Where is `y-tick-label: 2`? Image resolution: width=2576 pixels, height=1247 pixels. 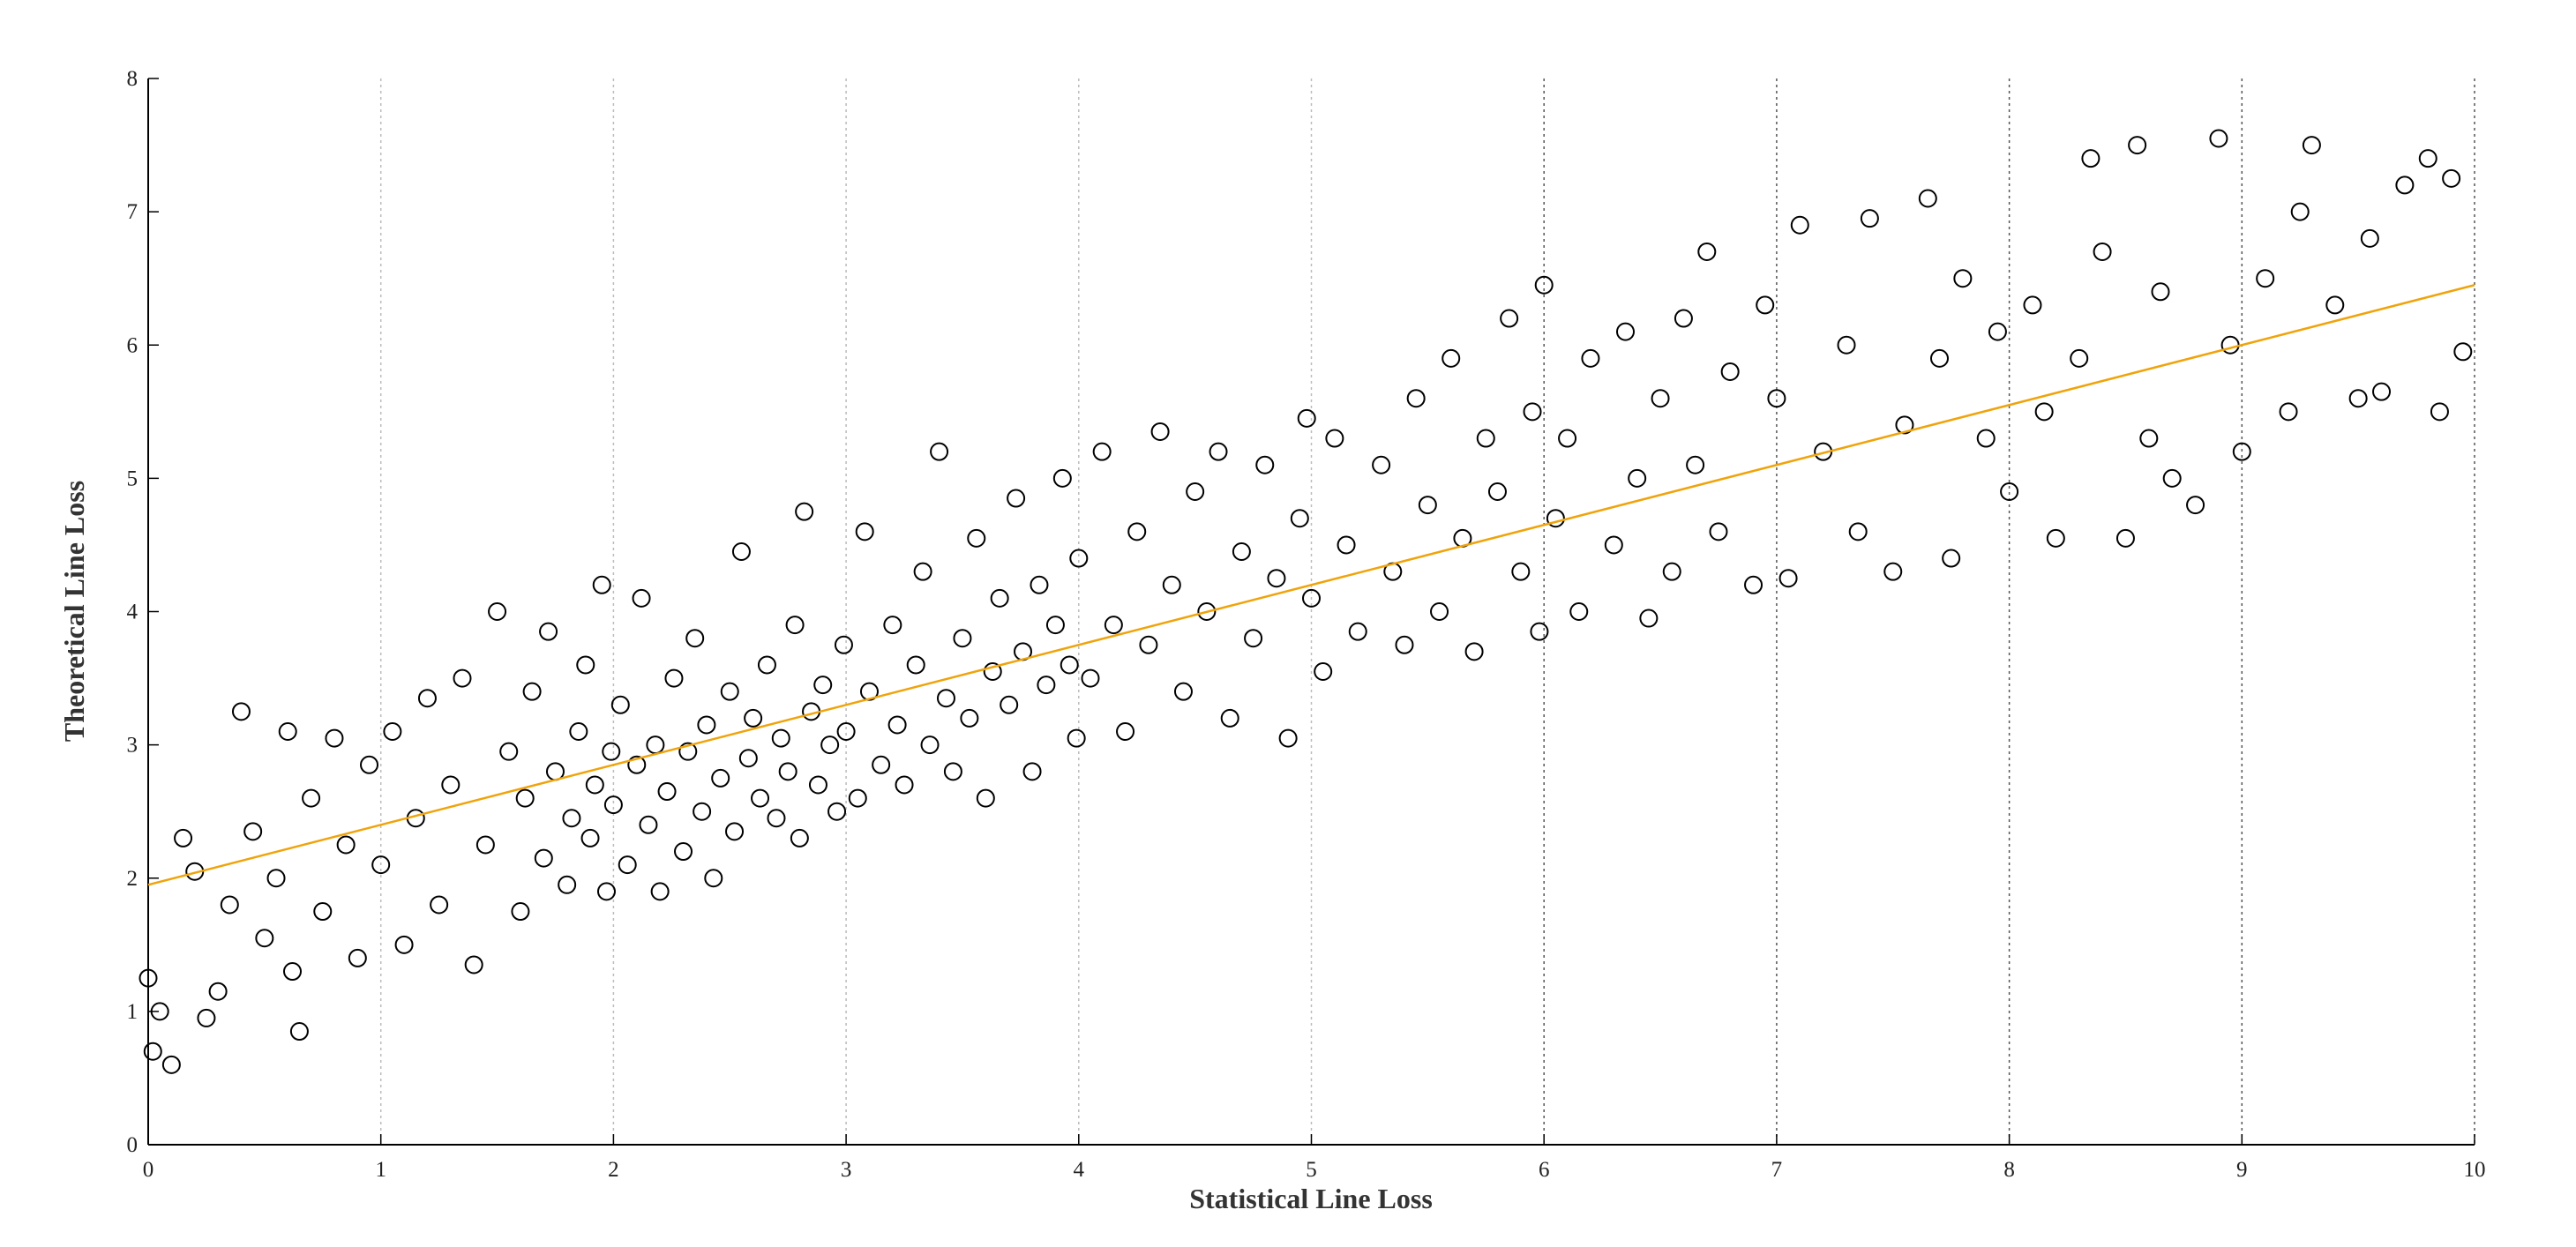
y-tick-label: 2 is located at coordinates (133, 879).